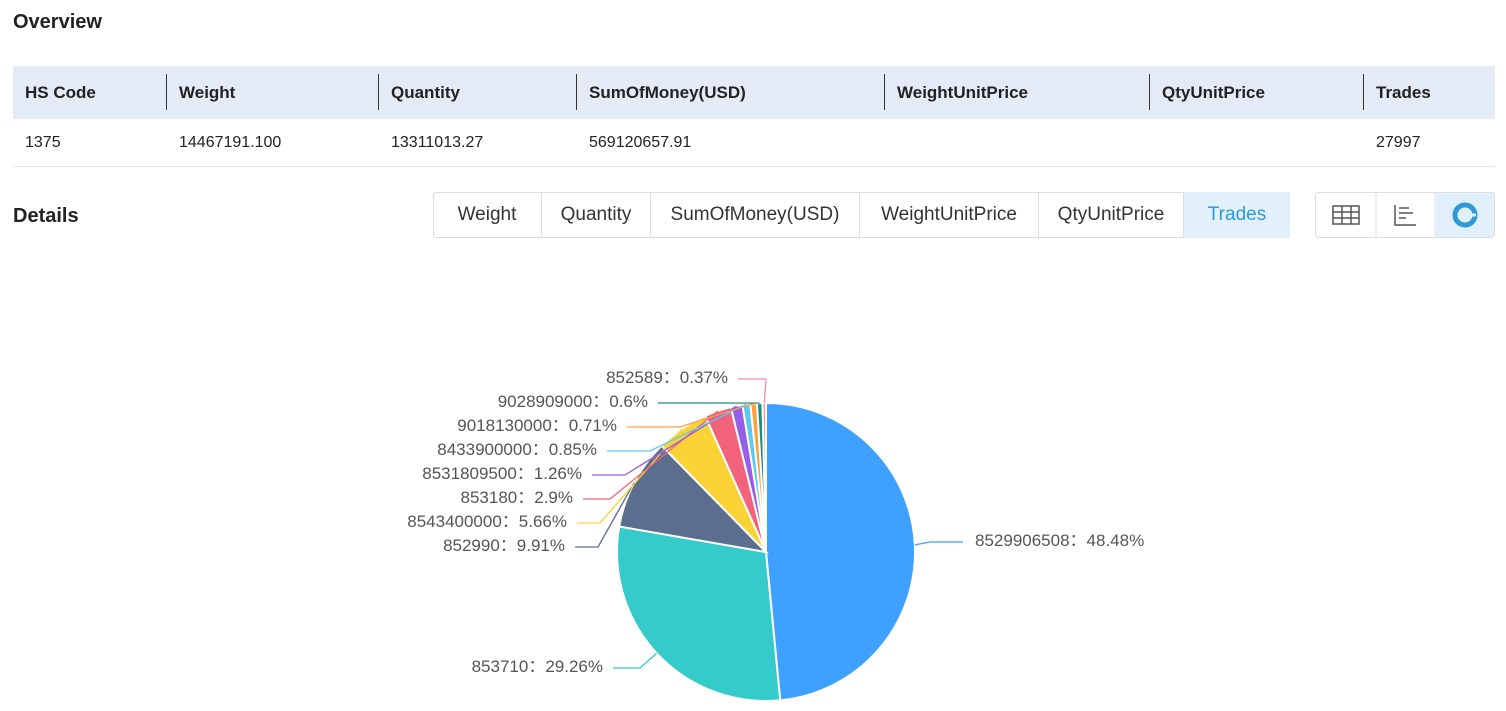 The image size is (1506, 711). I want to click on column-header: QtyUnitPrice, so click(1213, 92).